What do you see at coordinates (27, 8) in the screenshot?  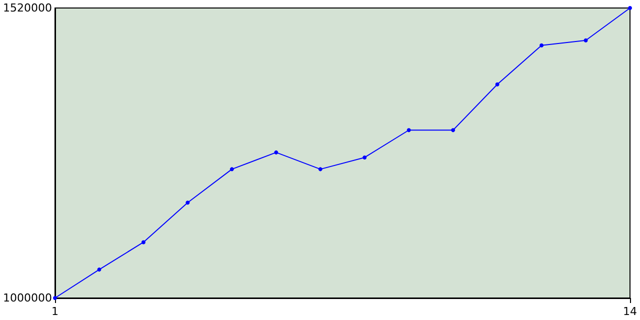 I see `y-tick-label: 1520000` at bounding box center [27, 8].